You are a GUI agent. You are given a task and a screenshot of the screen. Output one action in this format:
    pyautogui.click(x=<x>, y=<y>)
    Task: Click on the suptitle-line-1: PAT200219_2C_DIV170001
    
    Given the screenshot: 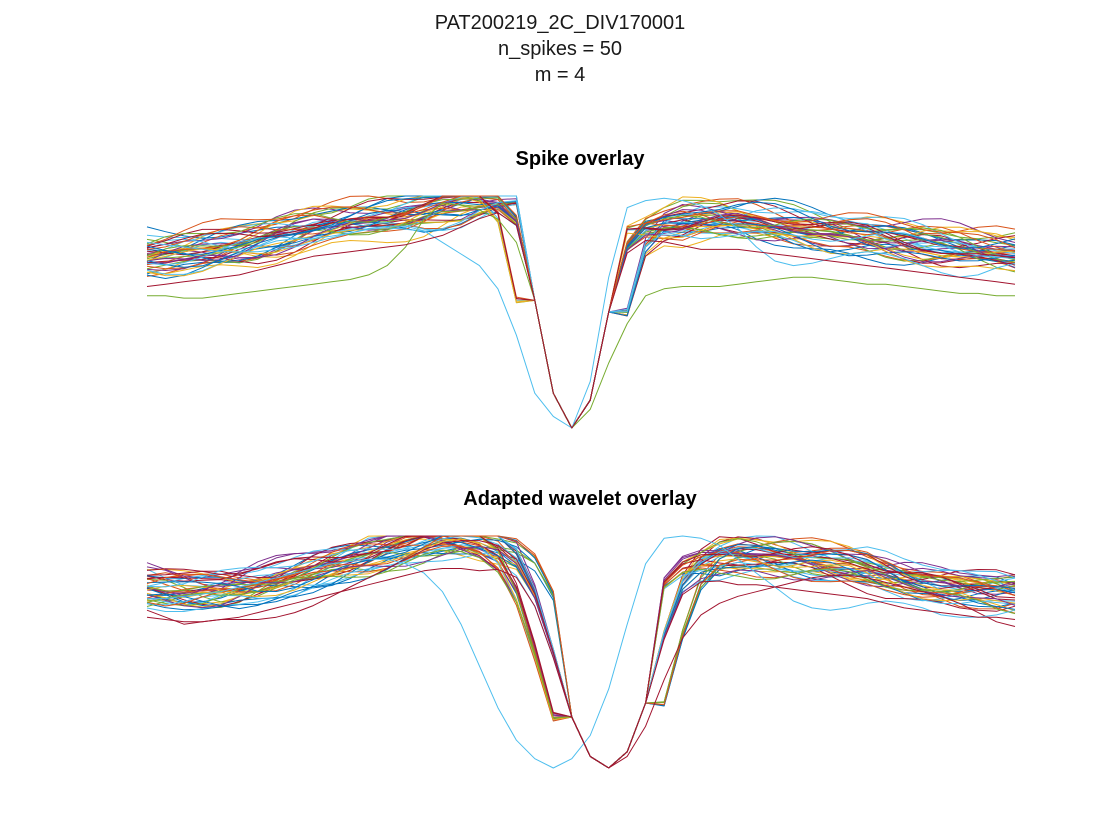 What is the action you would take?
    pyautogui.click(x=560, y=23)
    